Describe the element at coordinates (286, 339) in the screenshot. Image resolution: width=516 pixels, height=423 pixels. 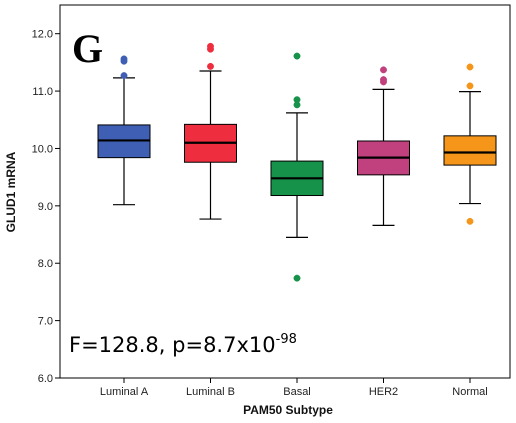
I see `stat-annotation-exponent: -98` at that location.